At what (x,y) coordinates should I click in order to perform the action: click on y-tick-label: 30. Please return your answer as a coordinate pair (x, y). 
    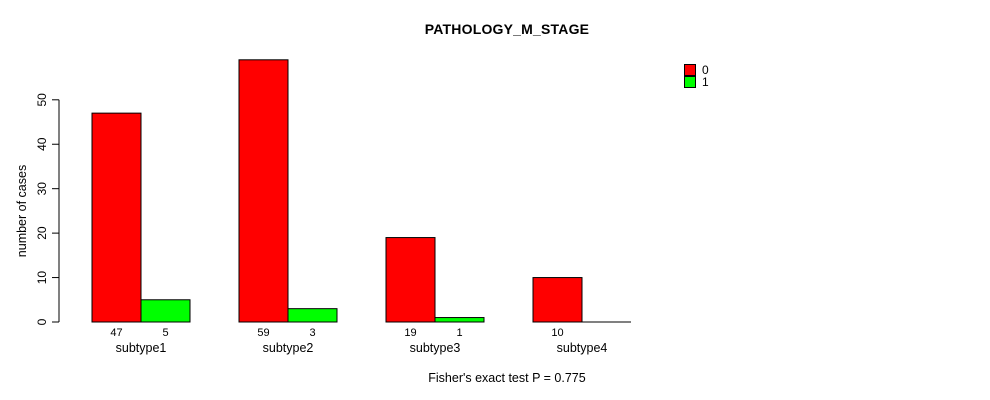
    Looking at the image, I should click on (42, 189).